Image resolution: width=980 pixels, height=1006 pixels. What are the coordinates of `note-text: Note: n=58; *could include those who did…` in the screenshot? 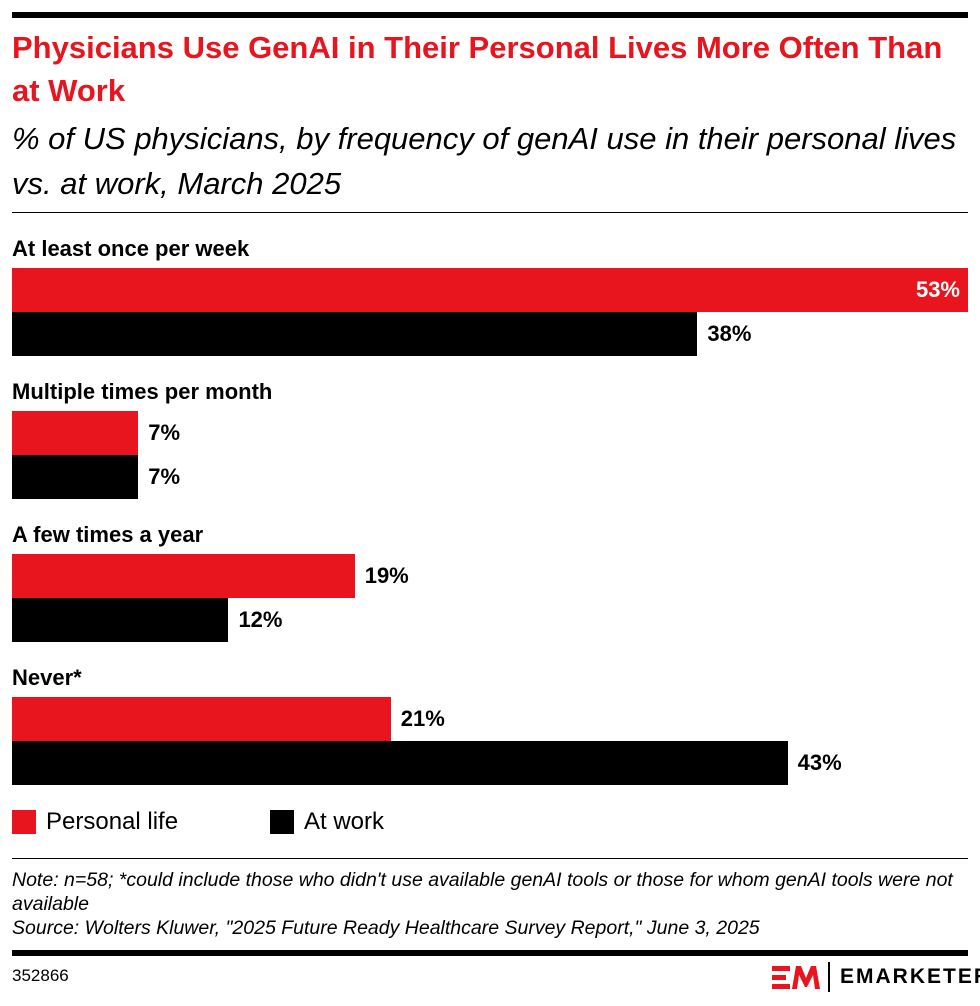 It's located at (482, 892).